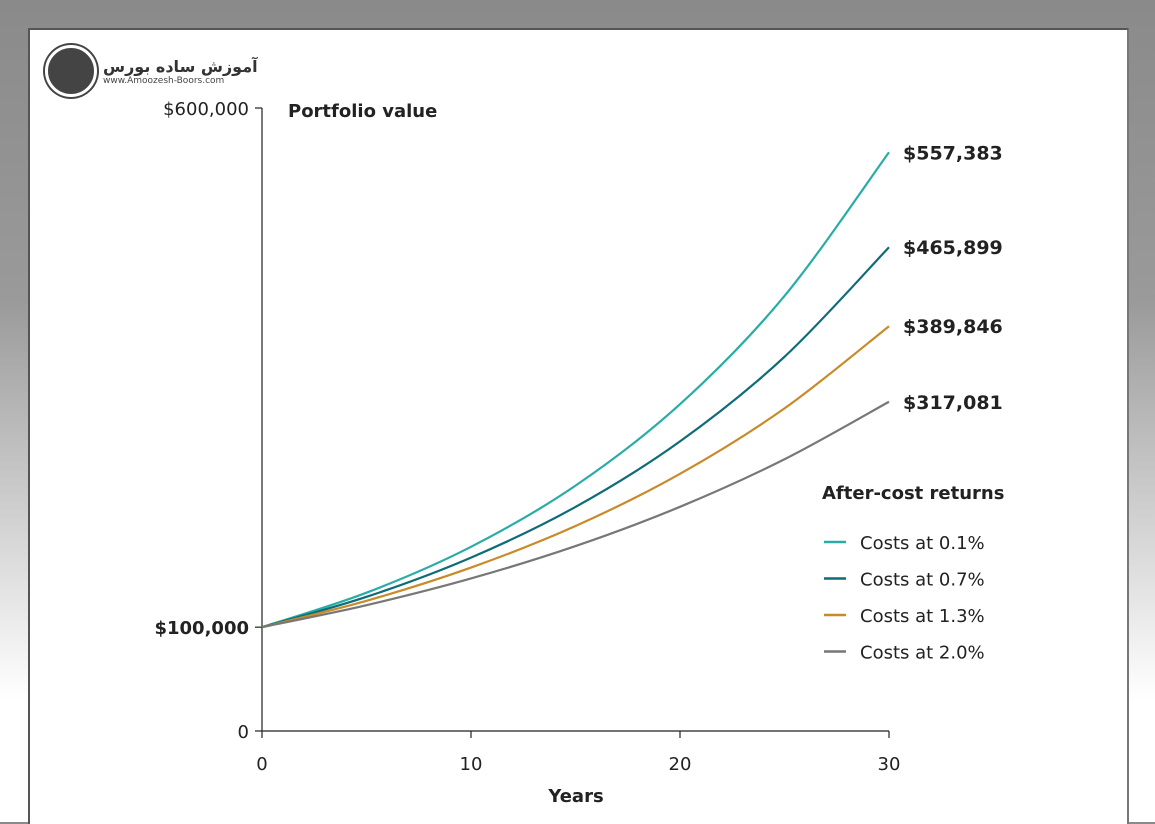 The image size is (1155, 824). I want to click on legend-label: Costs at 0.7%, so click(922, 580).